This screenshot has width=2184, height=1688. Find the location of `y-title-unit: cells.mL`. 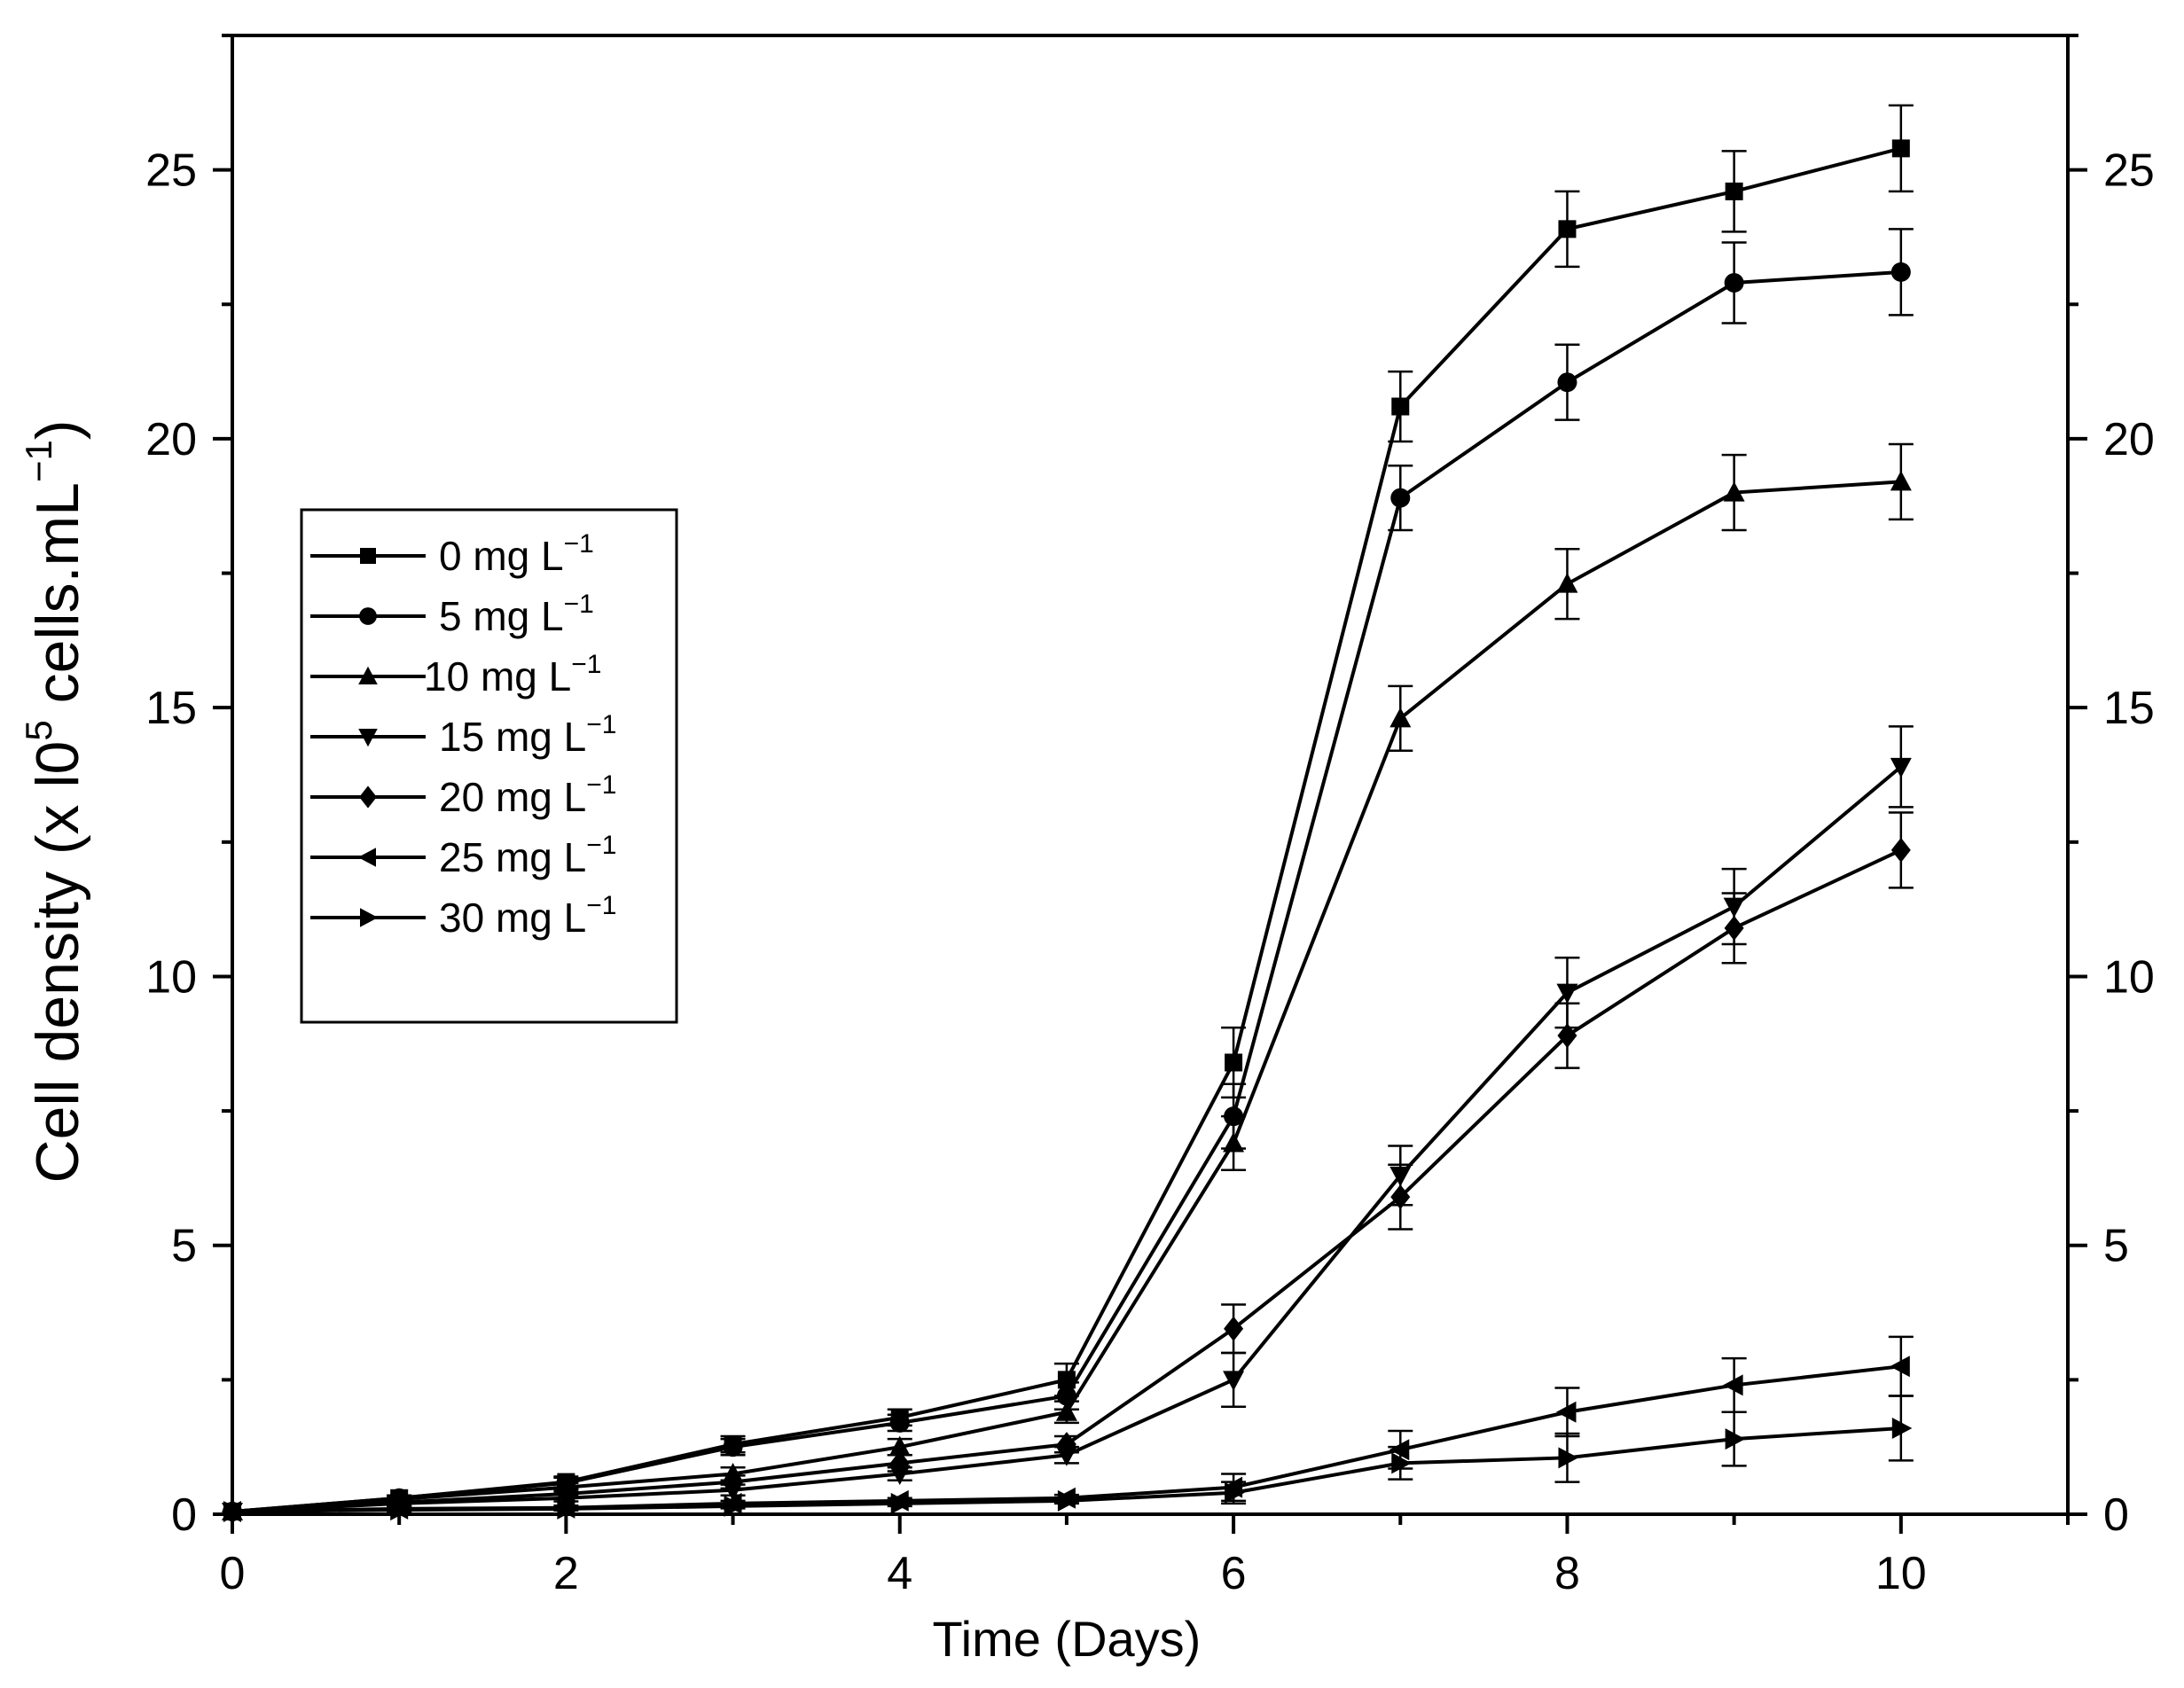

y-title-unit: cells.mL is located at coordinates (57, 601).